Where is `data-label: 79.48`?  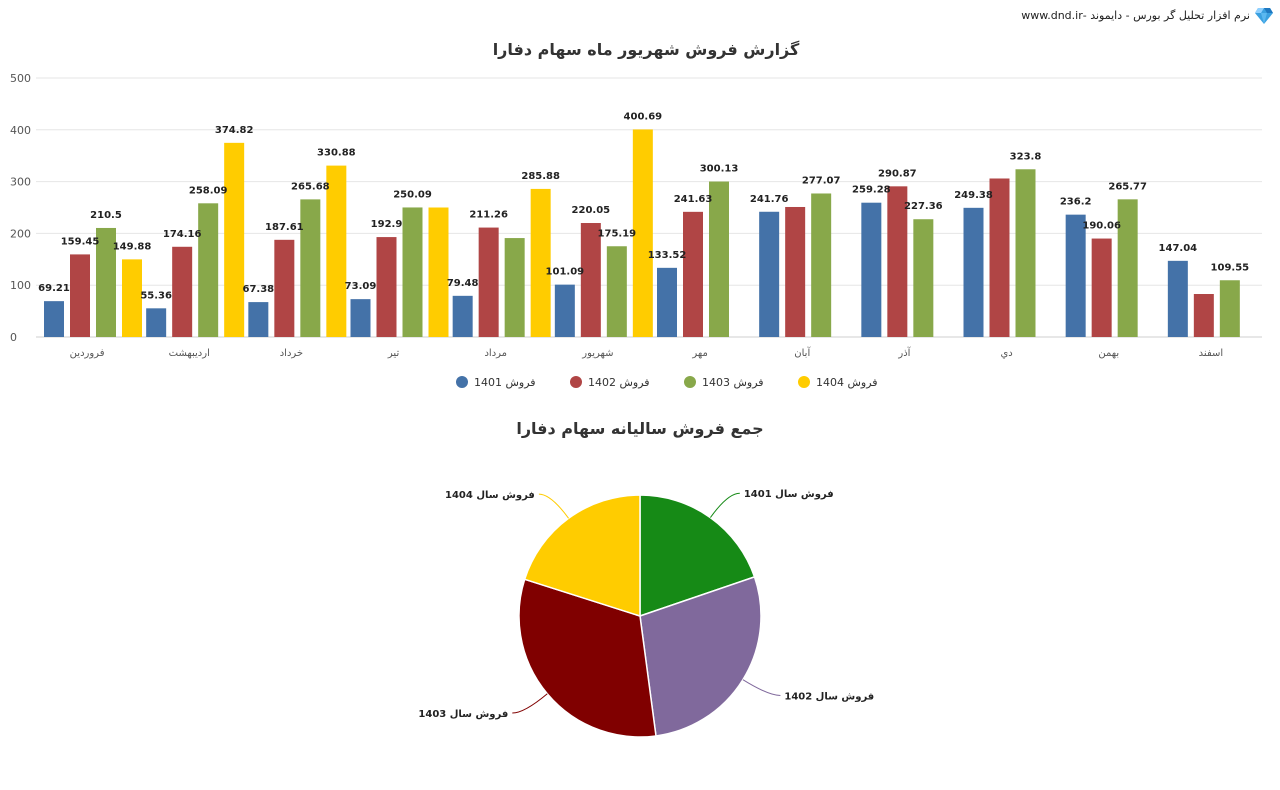
data-label: 79.48 is located at coordinates (463, 283).